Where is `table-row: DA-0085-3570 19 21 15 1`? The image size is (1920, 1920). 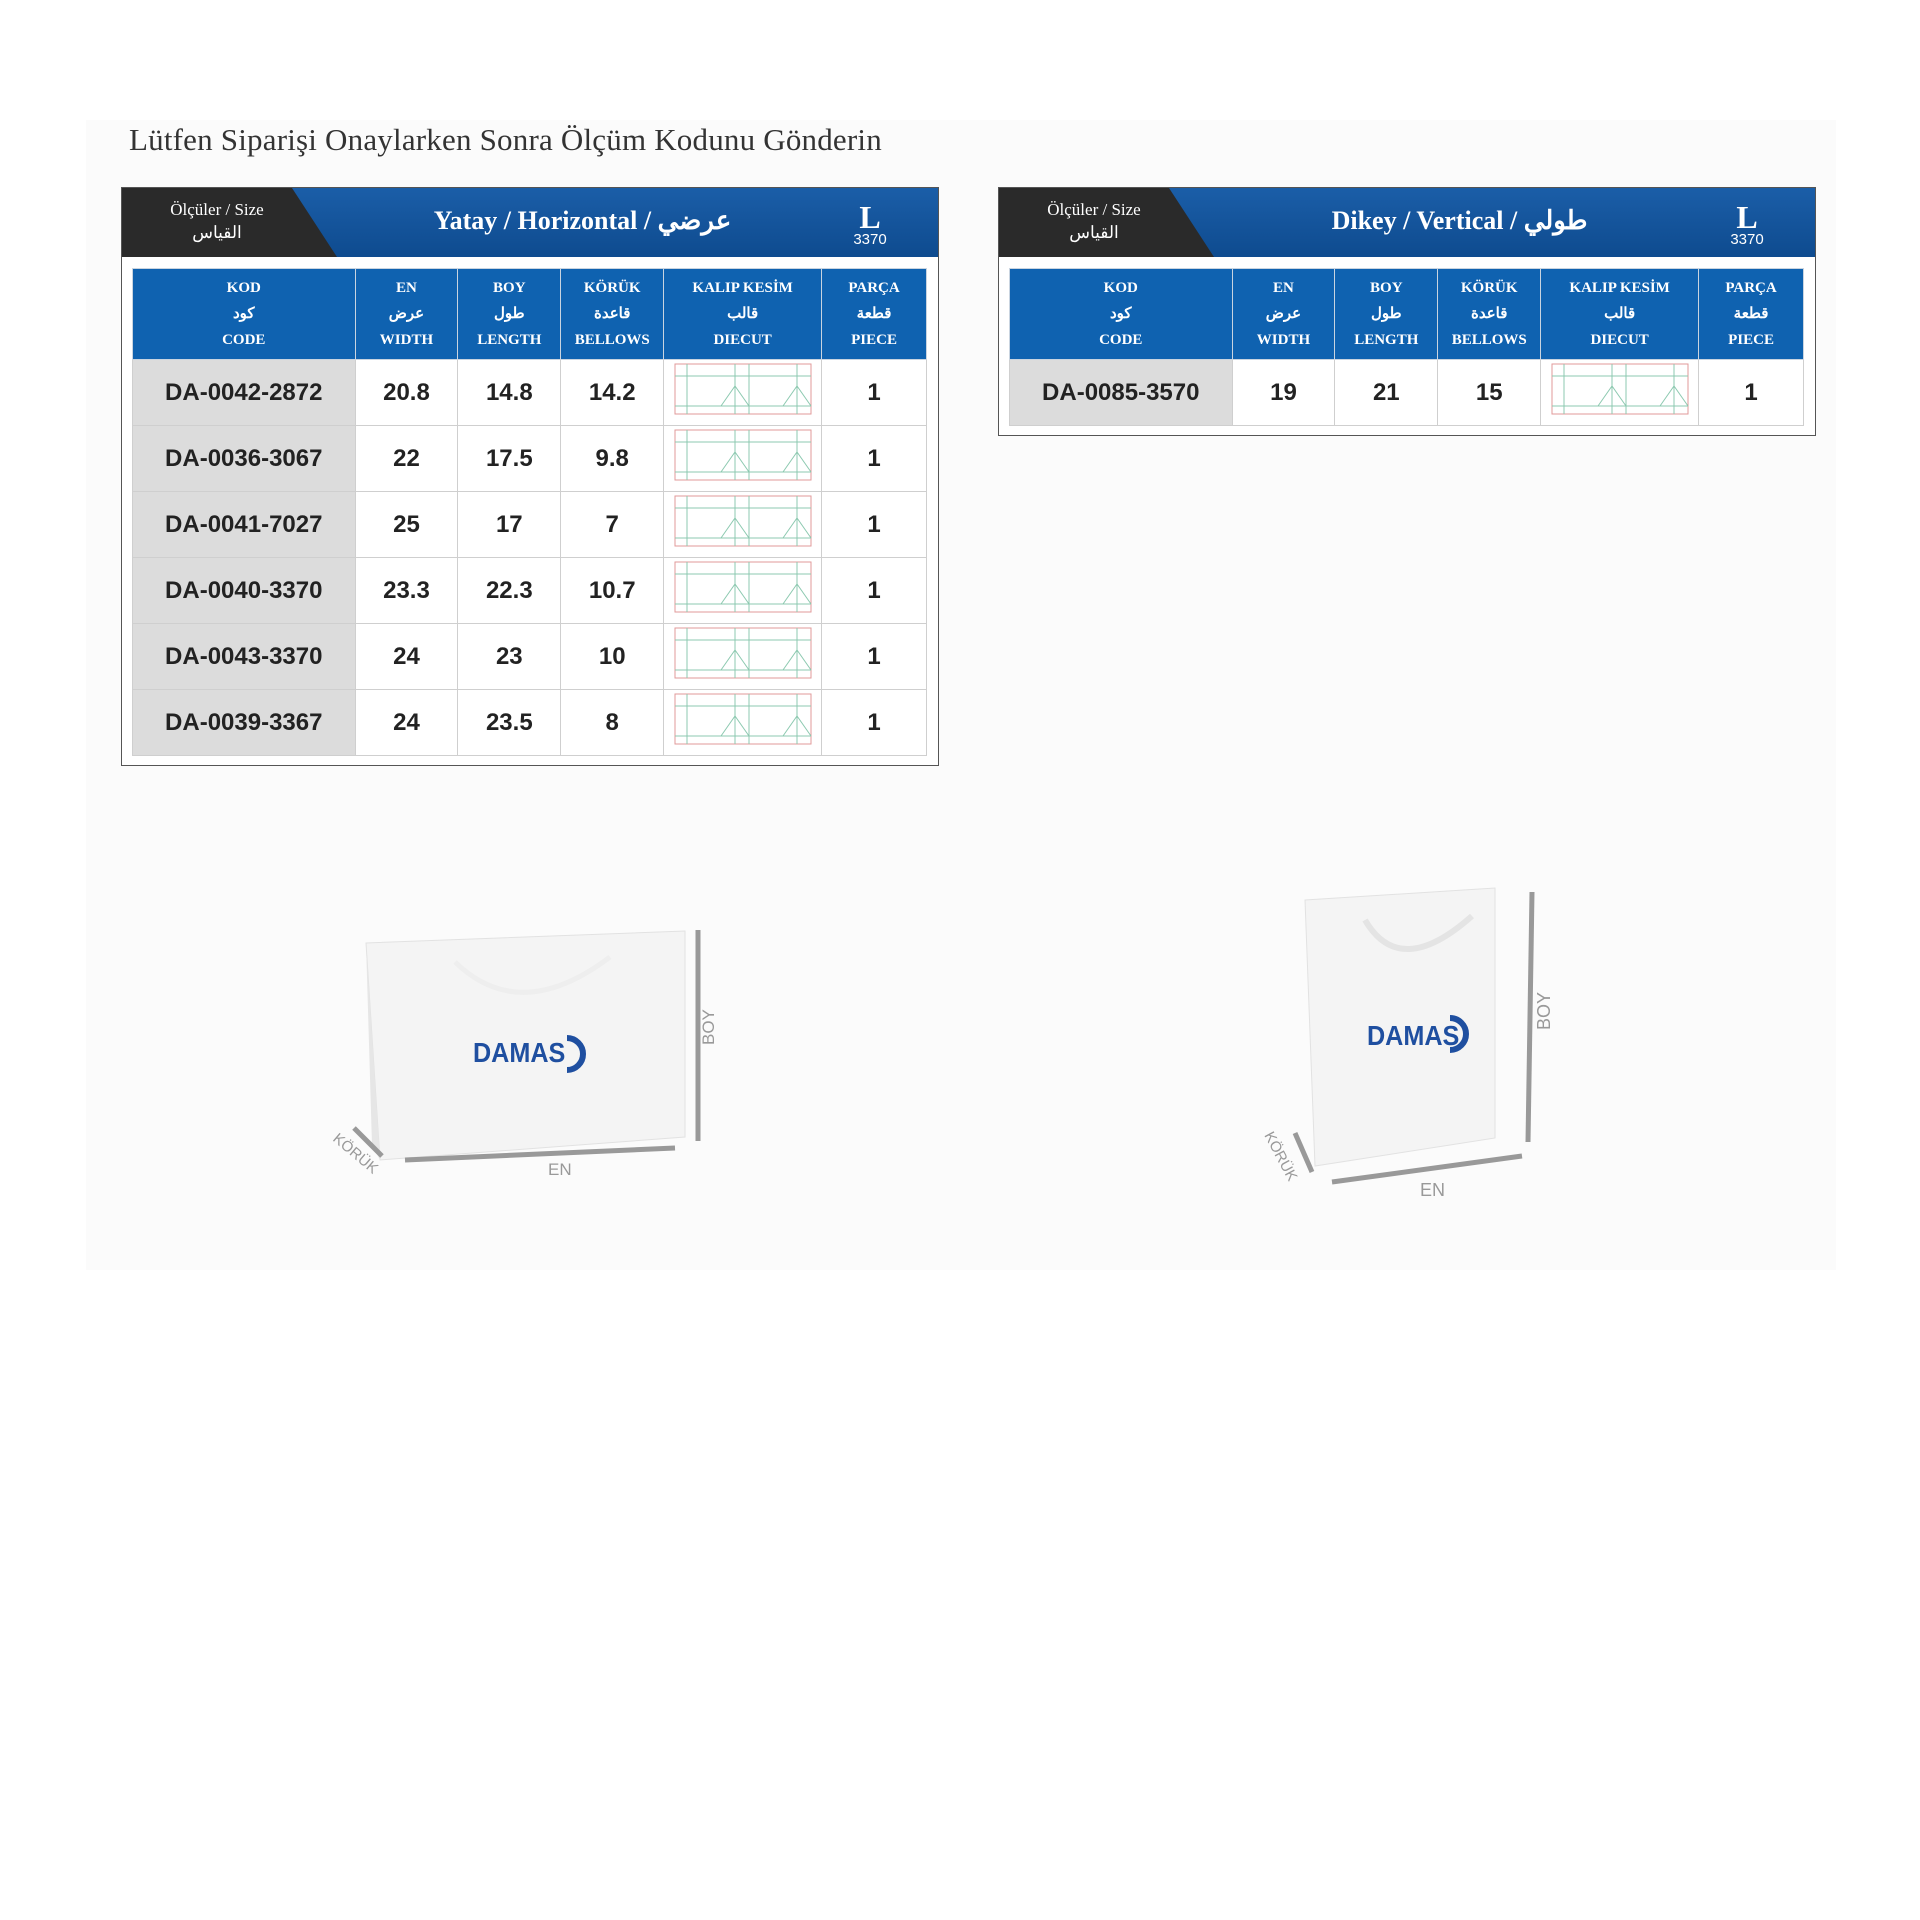
table-row: DA-0085-3570 19 21 15 1 is located at coordinates (1406, 392).